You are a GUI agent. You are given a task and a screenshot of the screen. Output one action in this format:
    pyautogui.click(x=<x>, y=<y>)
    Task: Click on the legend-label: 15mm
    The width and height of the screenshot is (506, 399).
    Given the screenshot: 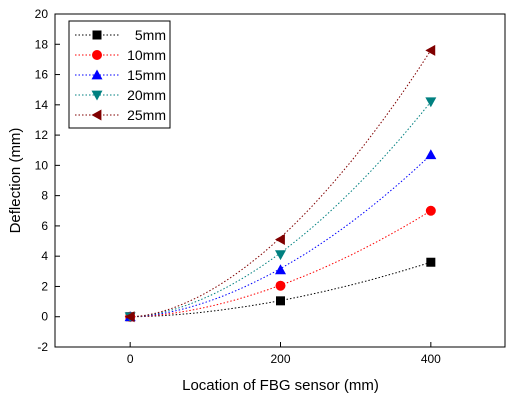 What is the action you would take?
    pyautogui.click(x=146, y=75)
    